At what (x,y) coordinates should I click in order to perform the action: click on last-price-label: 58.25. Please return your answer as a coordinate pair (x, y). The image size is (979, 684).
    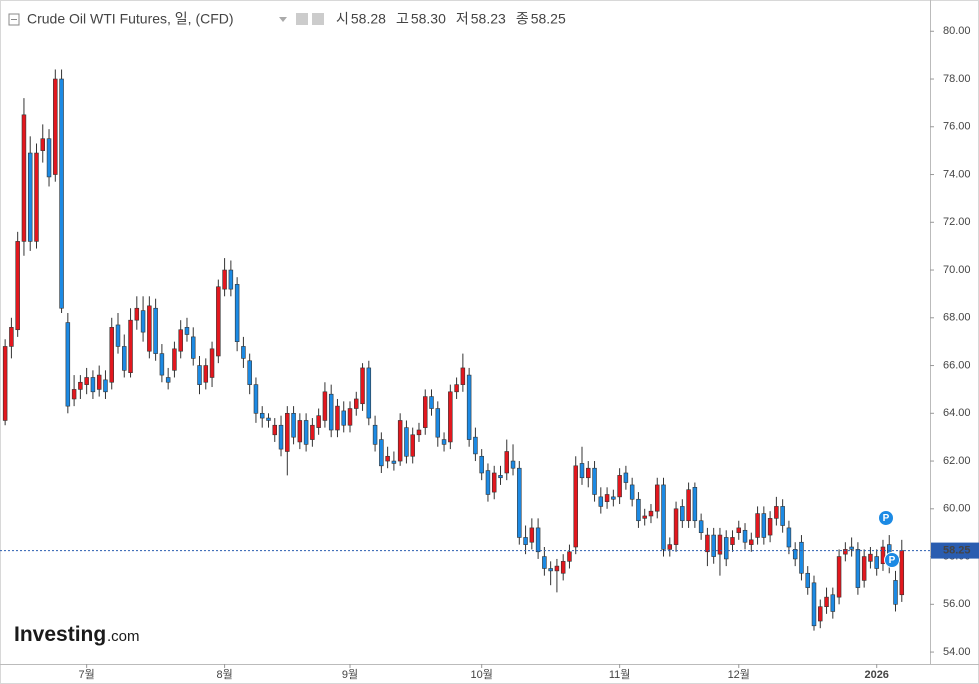
    Looking at the image, I should click on (957, 550).